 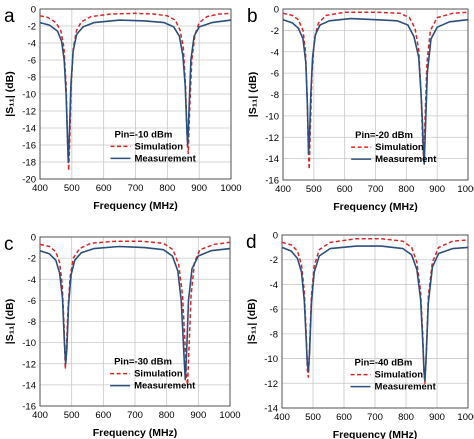 I want to click on power-annotation: Pin=-20 dBm, so click(x=384, y=135).